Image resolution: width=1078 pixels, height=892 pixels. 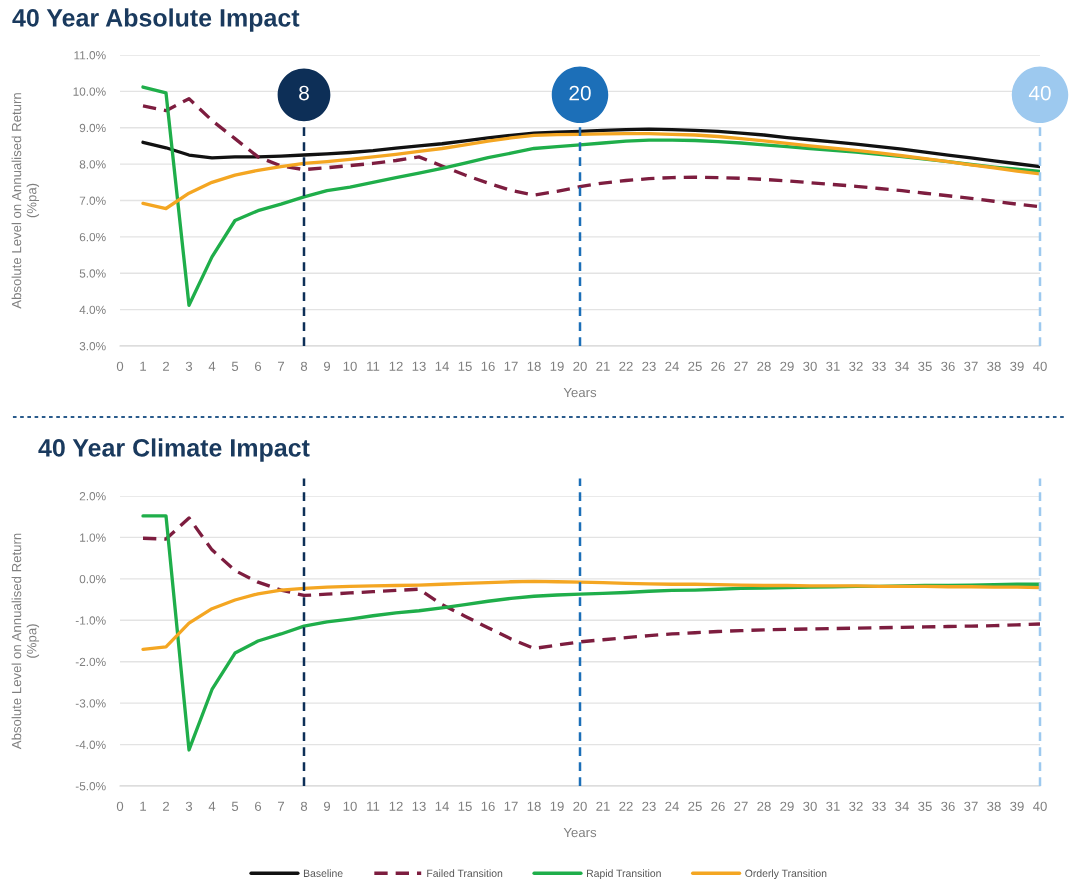 What do you see at coordinates (89, 91) in the screenshot?
I see `y-tick-label: 10.0%` at bounding box center [89, 91].